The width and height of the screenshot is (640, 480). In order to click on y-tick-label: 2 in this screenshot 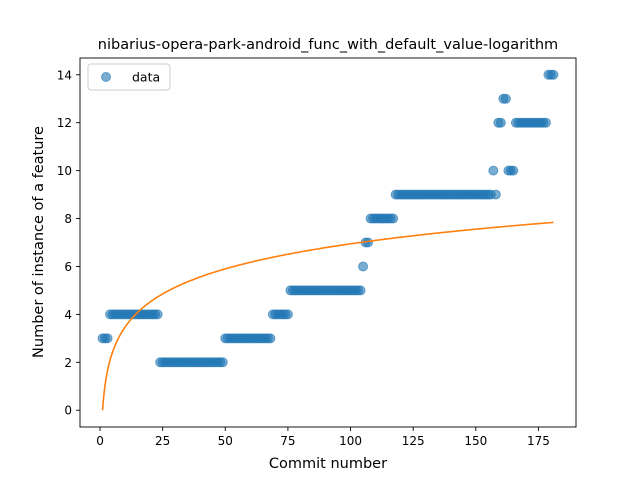, I will do `click(68, 363)`.